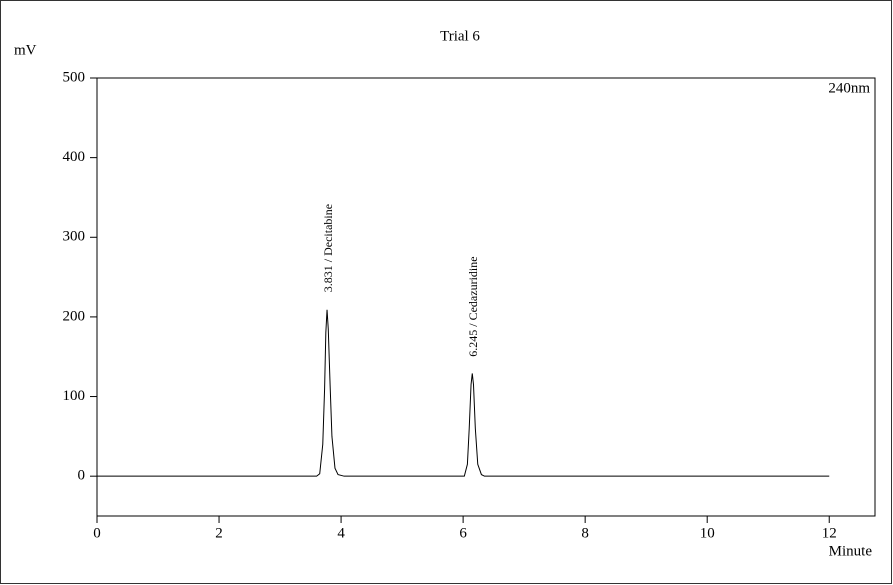 The height and width of the screenshot is (585, 893). What do you see at coordinates (341, 533) in the screenshot?
I see `x-tick-label: 4` at bounding box center [341, 533].